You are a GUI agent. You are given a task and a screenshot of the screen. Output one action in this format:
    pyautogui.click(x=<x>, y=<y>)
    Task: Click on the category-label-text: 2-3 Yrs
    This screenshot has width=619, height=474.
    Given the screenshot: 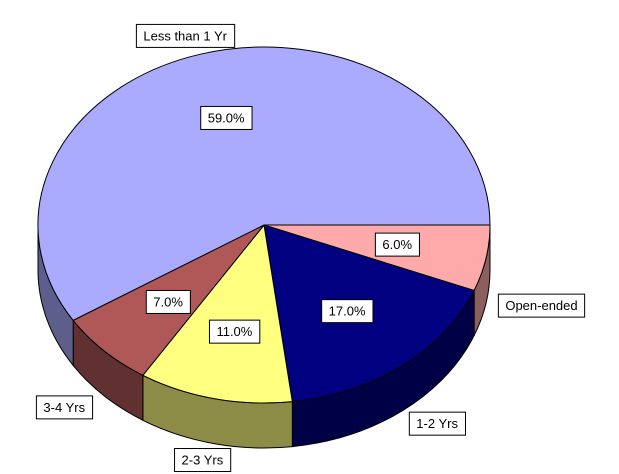 What is the action you would take?
    pyautogui.click(x=203, y=460)
    